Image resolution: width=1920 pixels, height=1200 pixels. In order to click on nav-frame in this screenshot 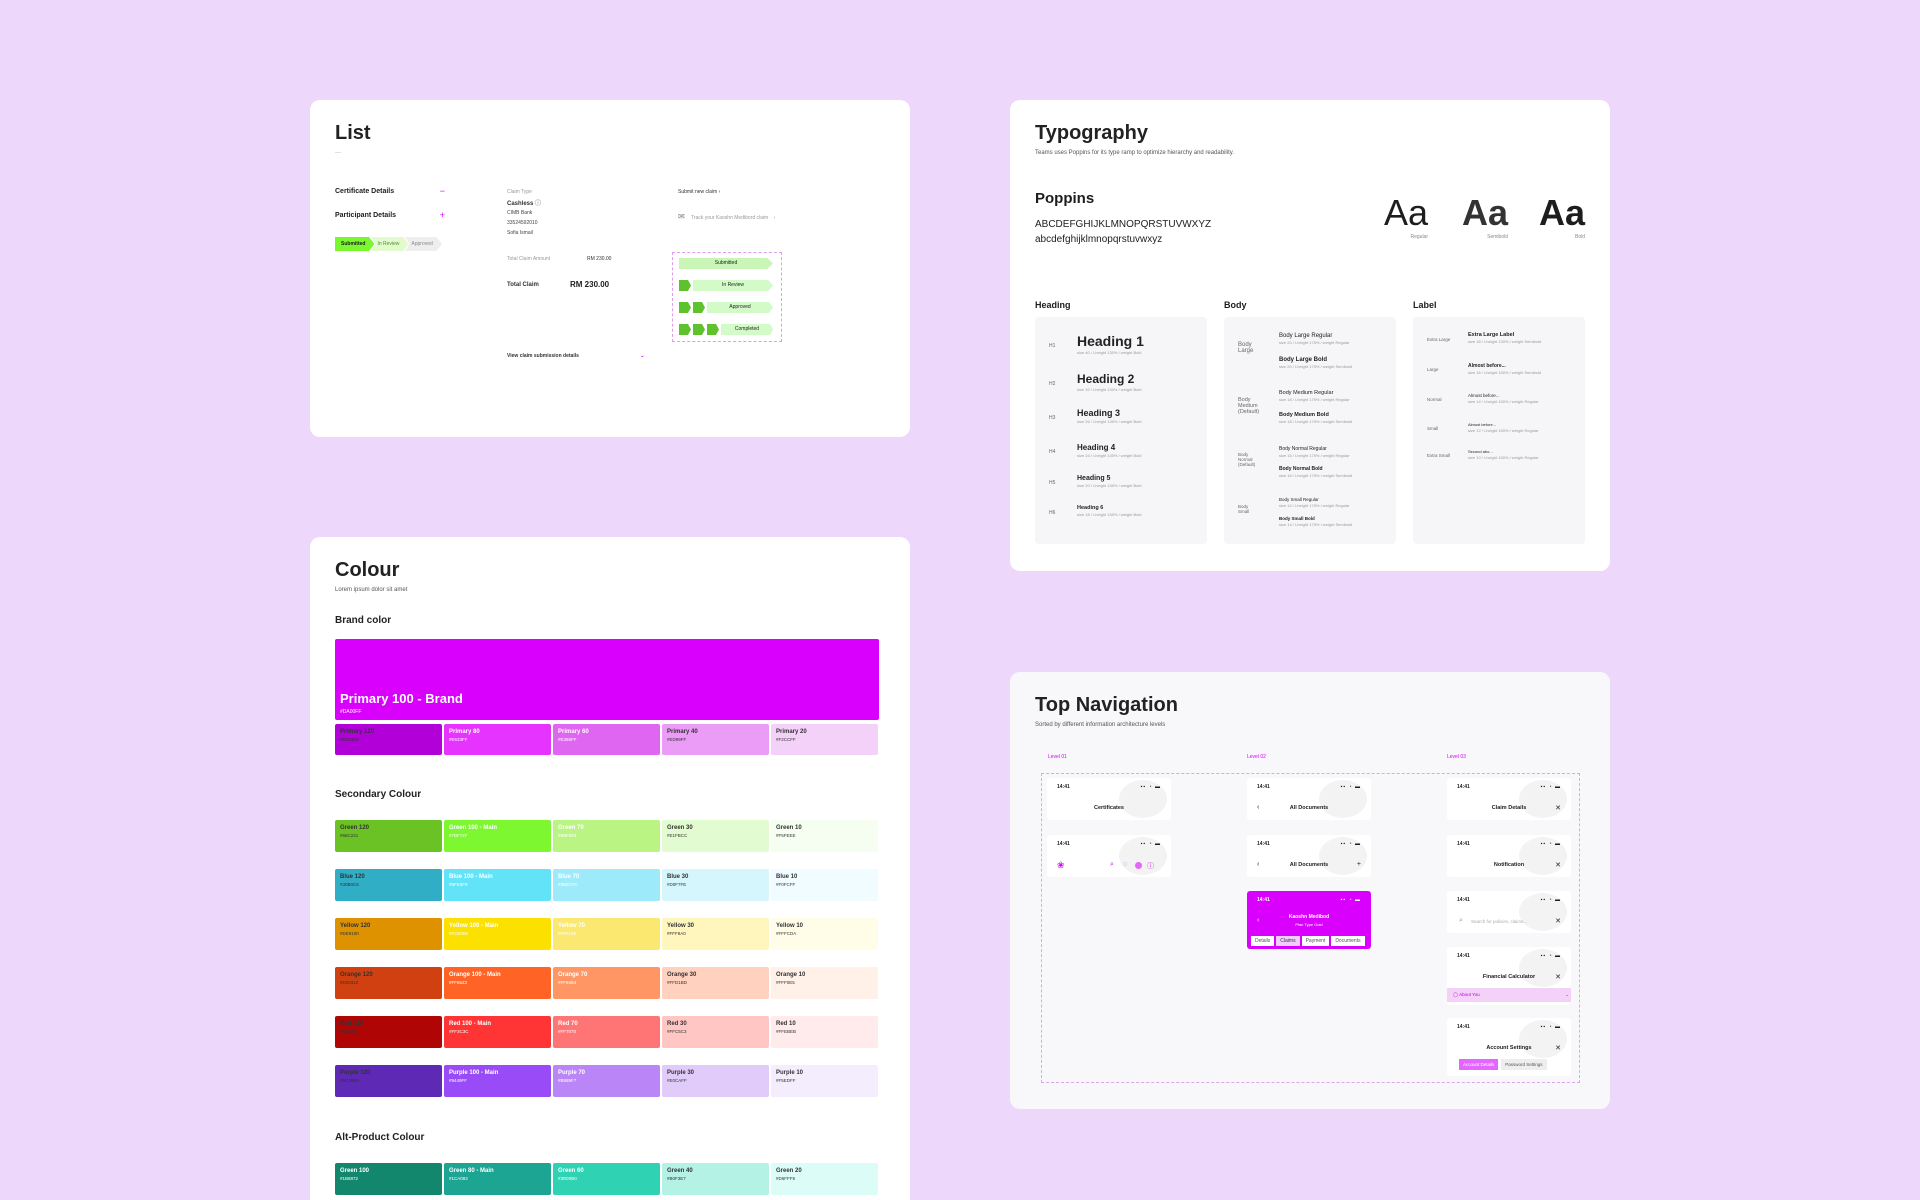, I will do `click(1310, 928)`.